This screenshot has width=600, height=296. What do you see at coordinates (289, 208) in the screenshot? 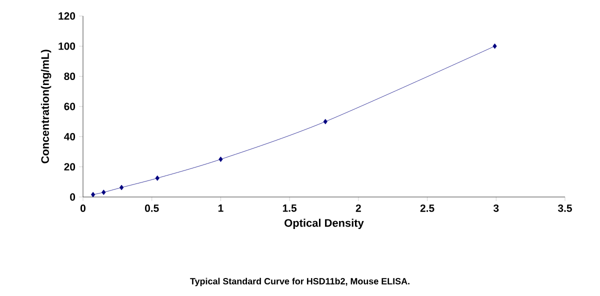
I see `x-tick-label: 1.5` at bounding box center [289, 208].